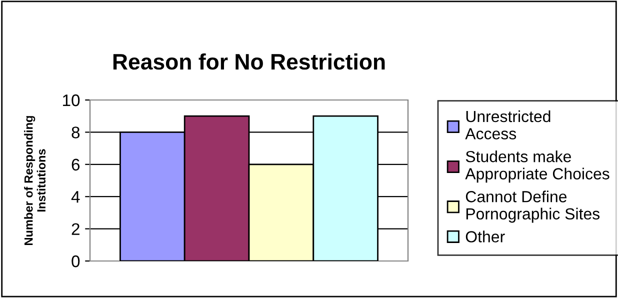 This screenshot has width=618, height=298. Describe the element at coordinates (76, 164) in the screenshot. I see `y-tick-label: 6` at that location.